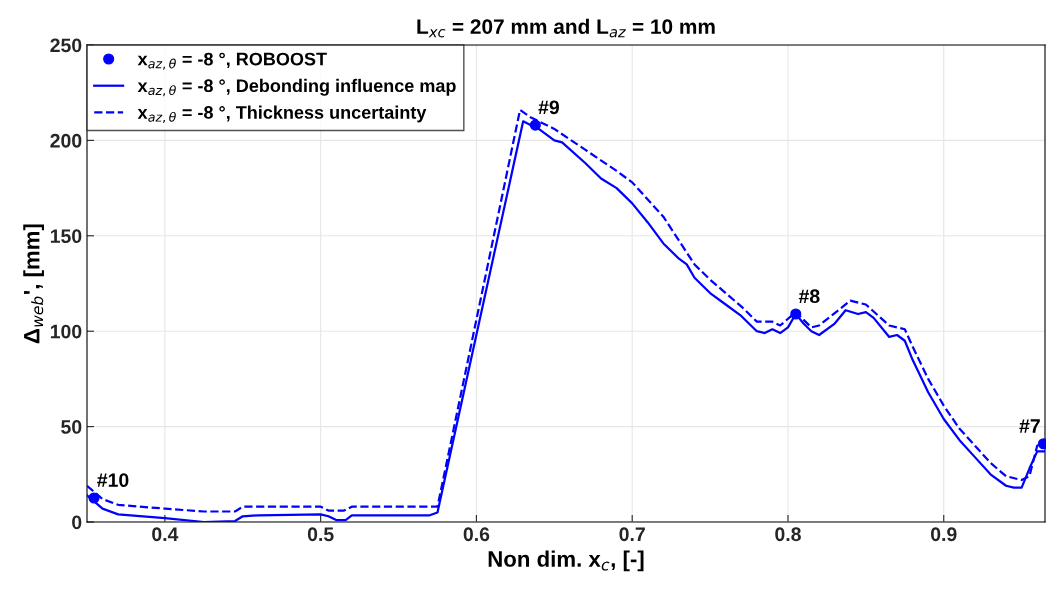 This screenshot has width=1046, height=592. What do you see at coordinates (320, 534) in the screenshot?
I see `x-tick-label: 0.5` at bounding box center [320, 534].